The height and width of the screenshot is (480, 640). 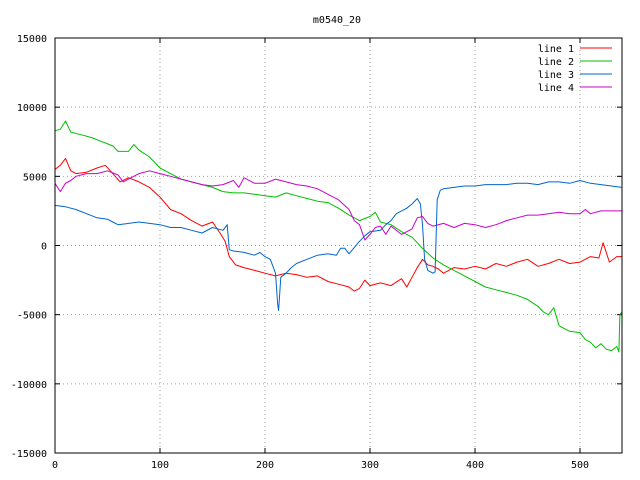 What do you see at coordinates (265, 465) in the screenshot?
I see `x-tick-label: 200` at bounding box center [265, 465].